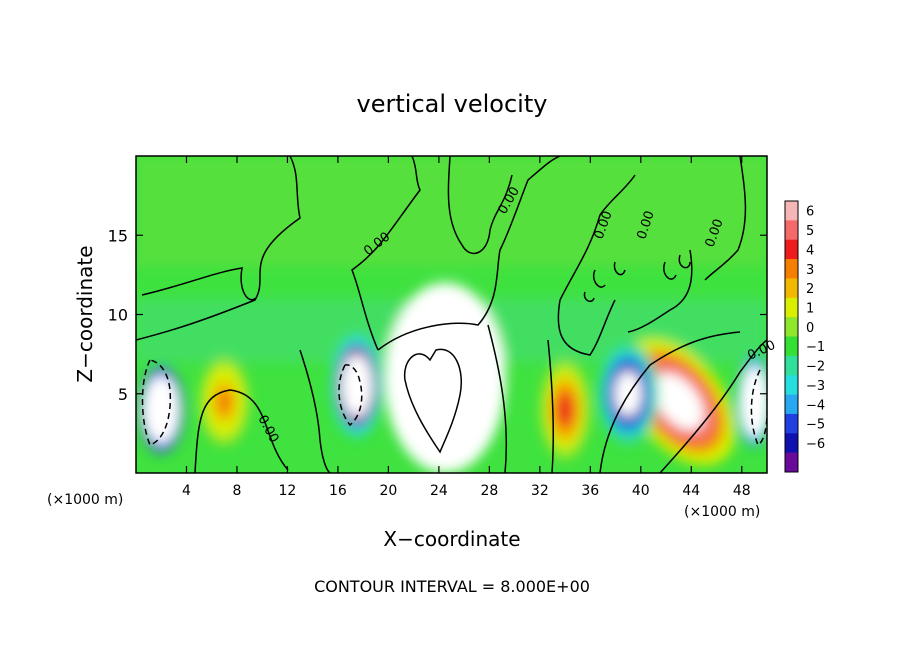  I want to click on y-axis-label: Z−coordinate, so click(85, 313).